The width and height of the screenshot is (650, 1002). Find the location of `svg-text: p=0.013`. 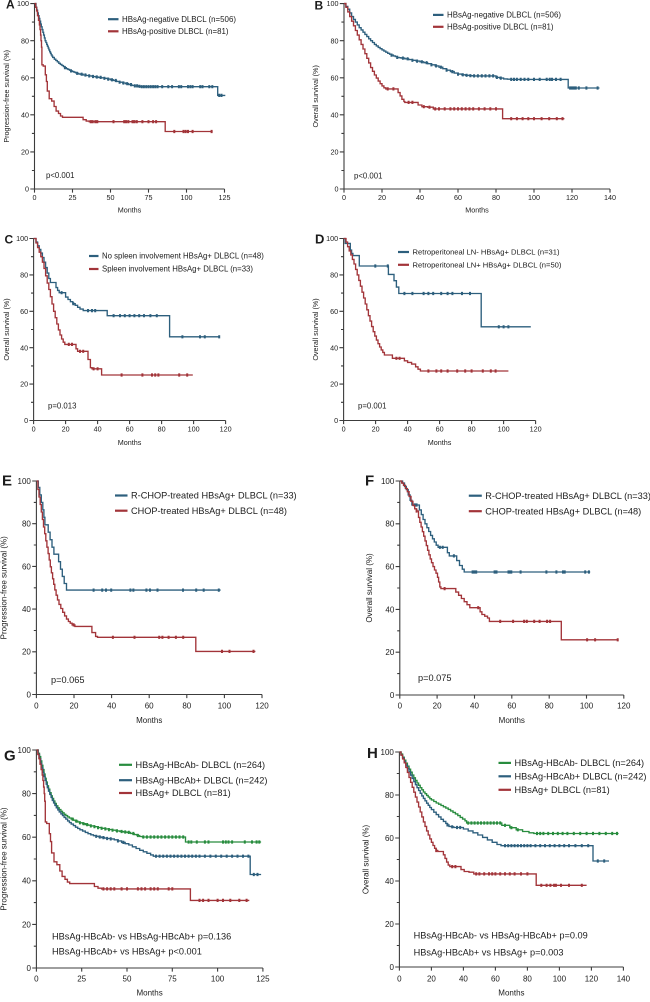

svg-text: p=0.013 is located at coordinates (62, 405).